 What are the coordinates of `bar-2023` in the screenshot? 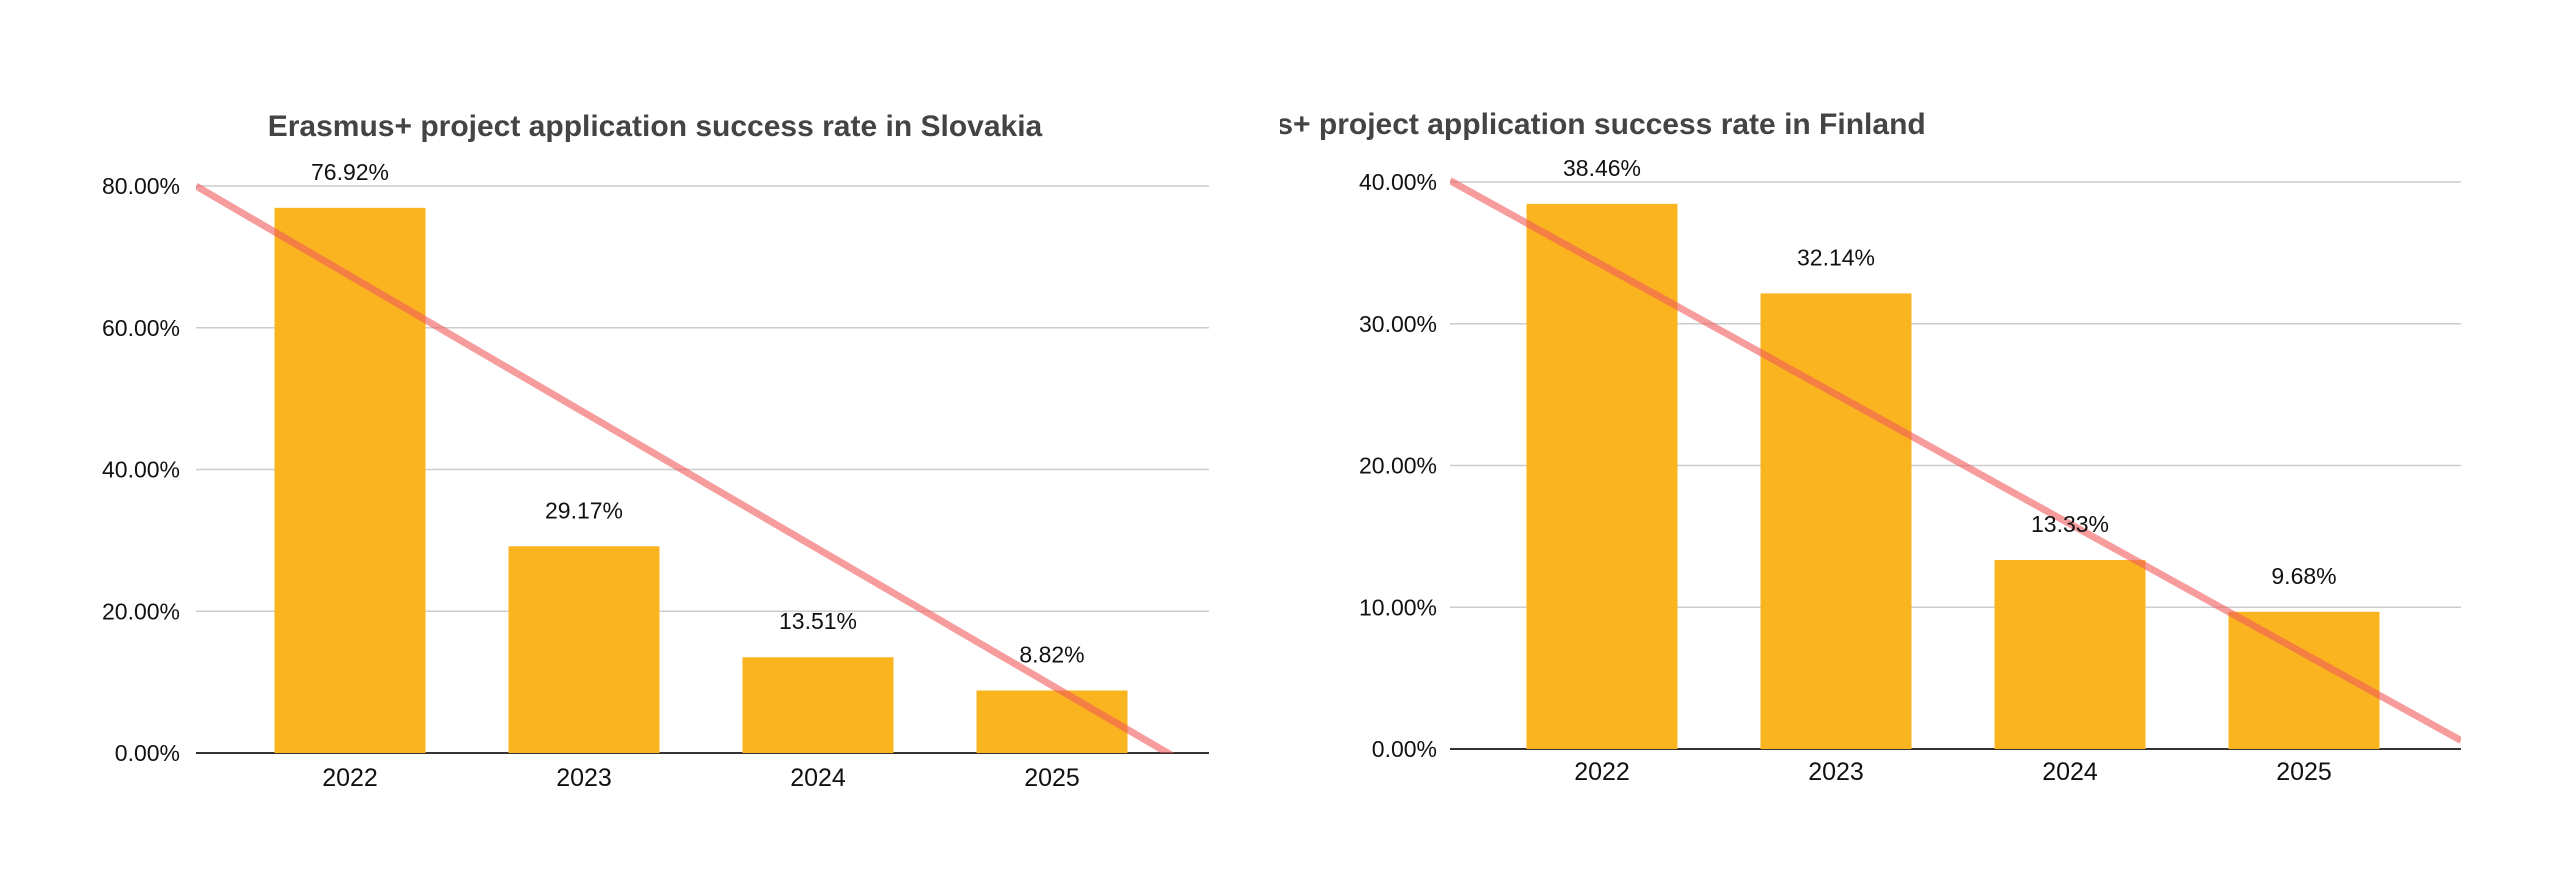 It's located at (584, 649).